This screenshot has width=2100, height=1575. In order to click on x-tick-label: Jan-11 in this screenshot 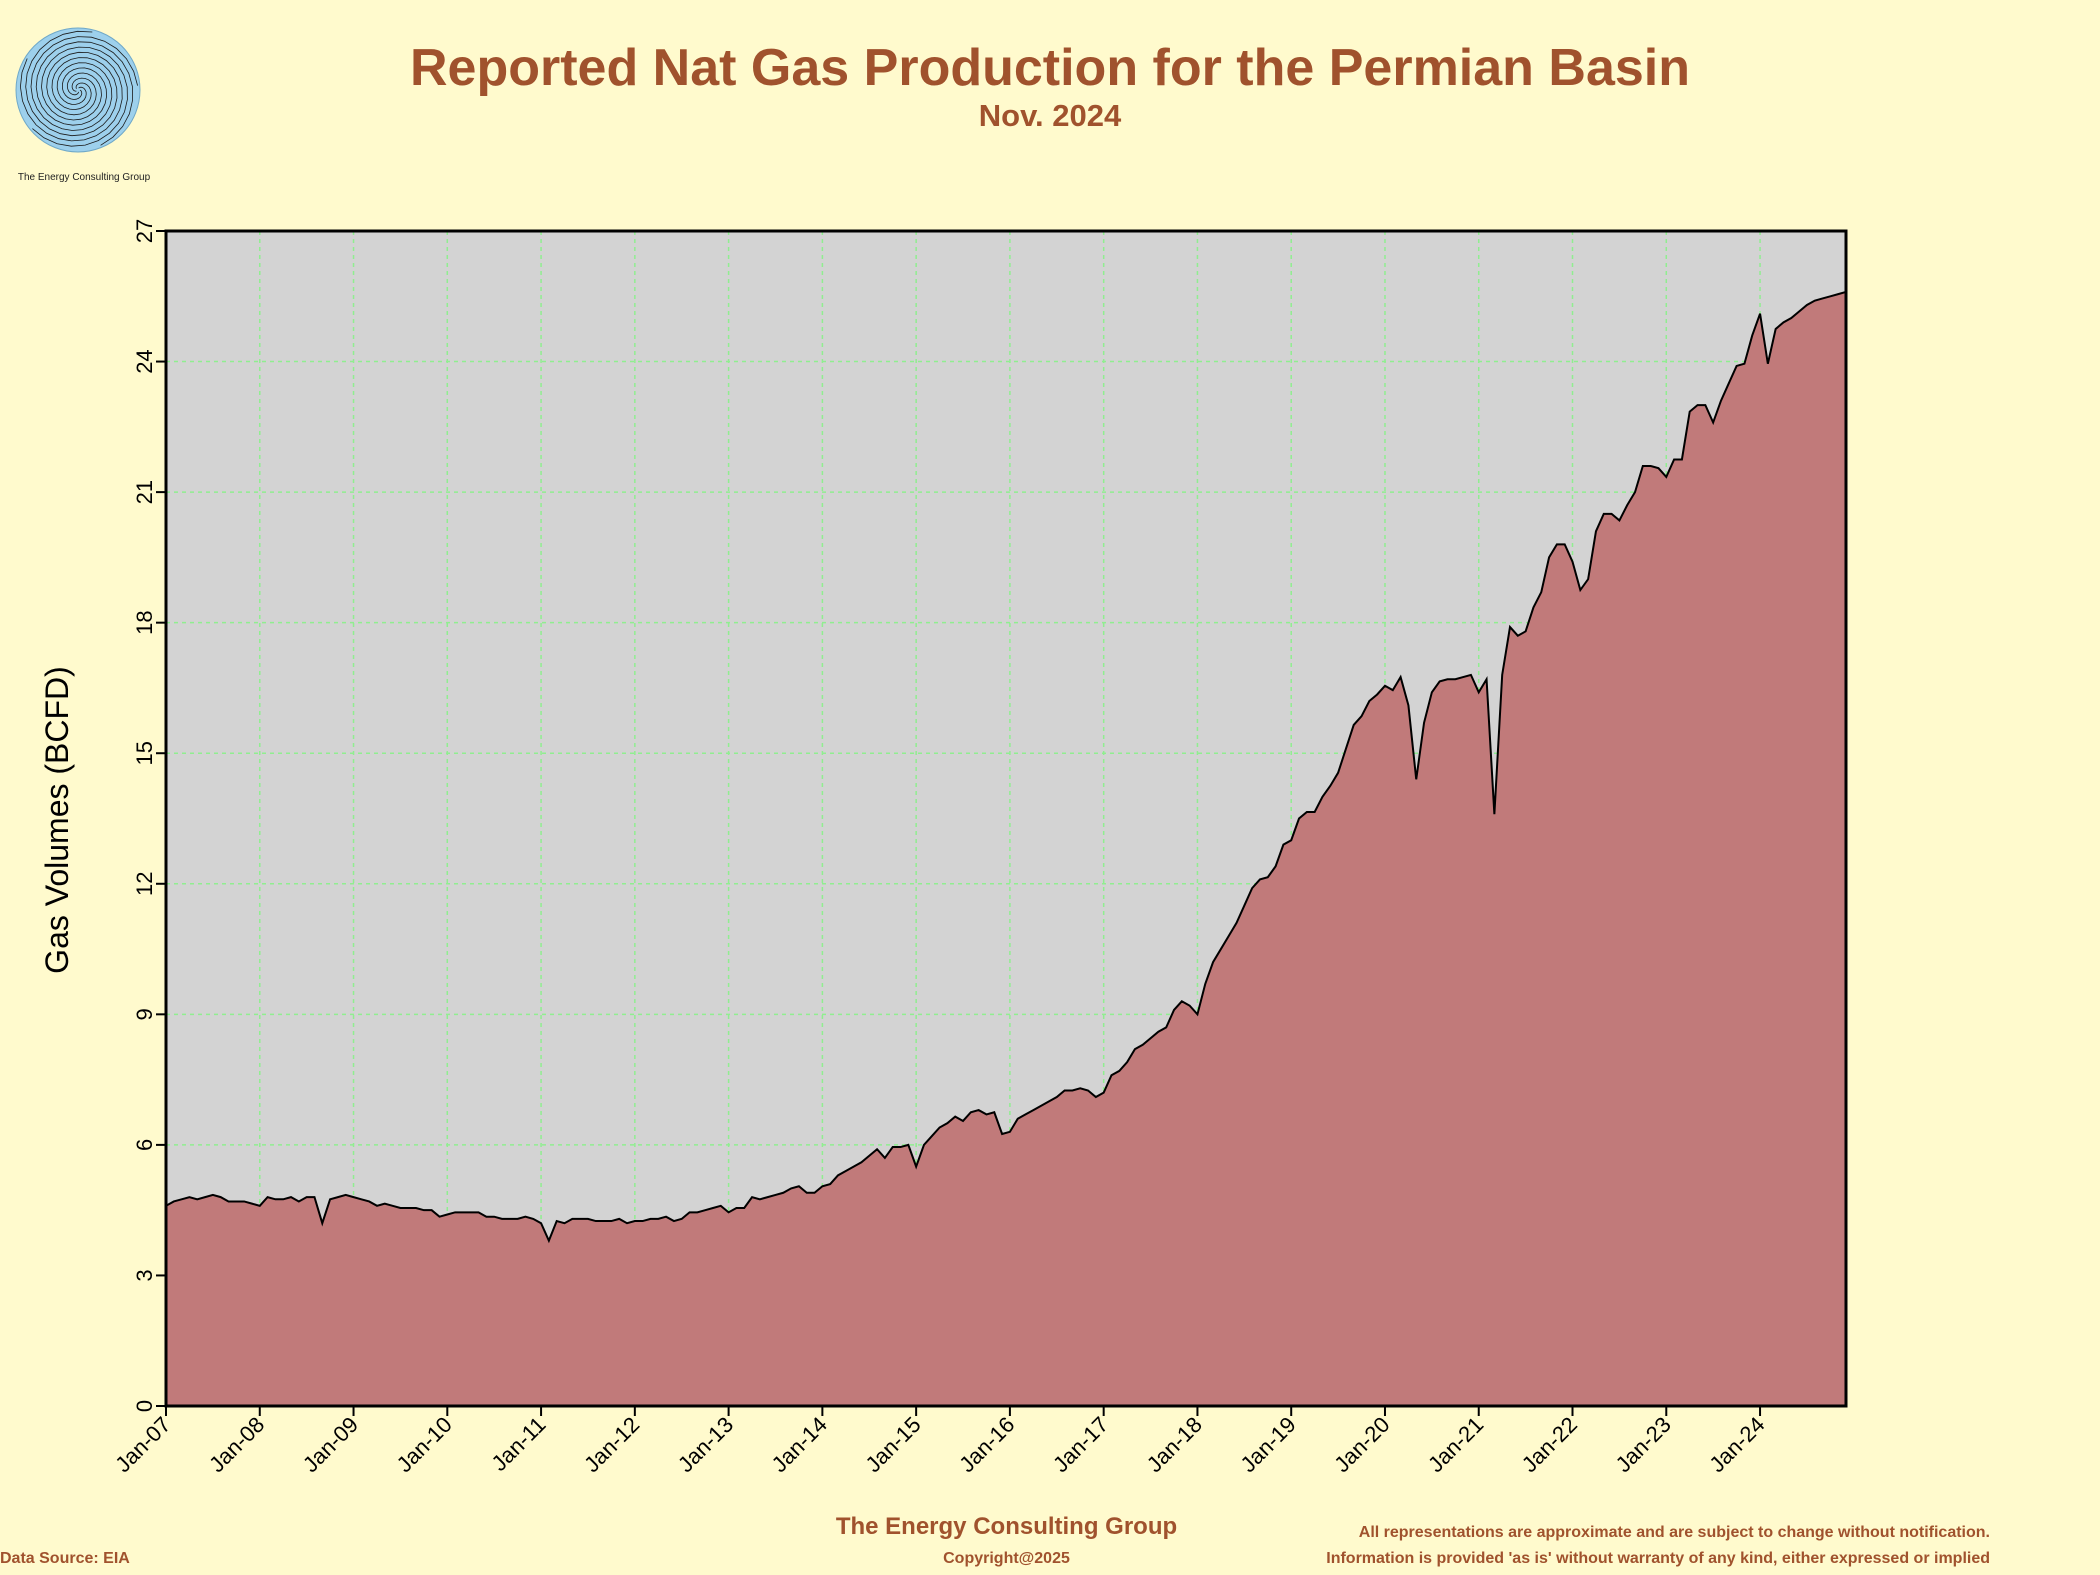, I will do `click(519, 1444)`.